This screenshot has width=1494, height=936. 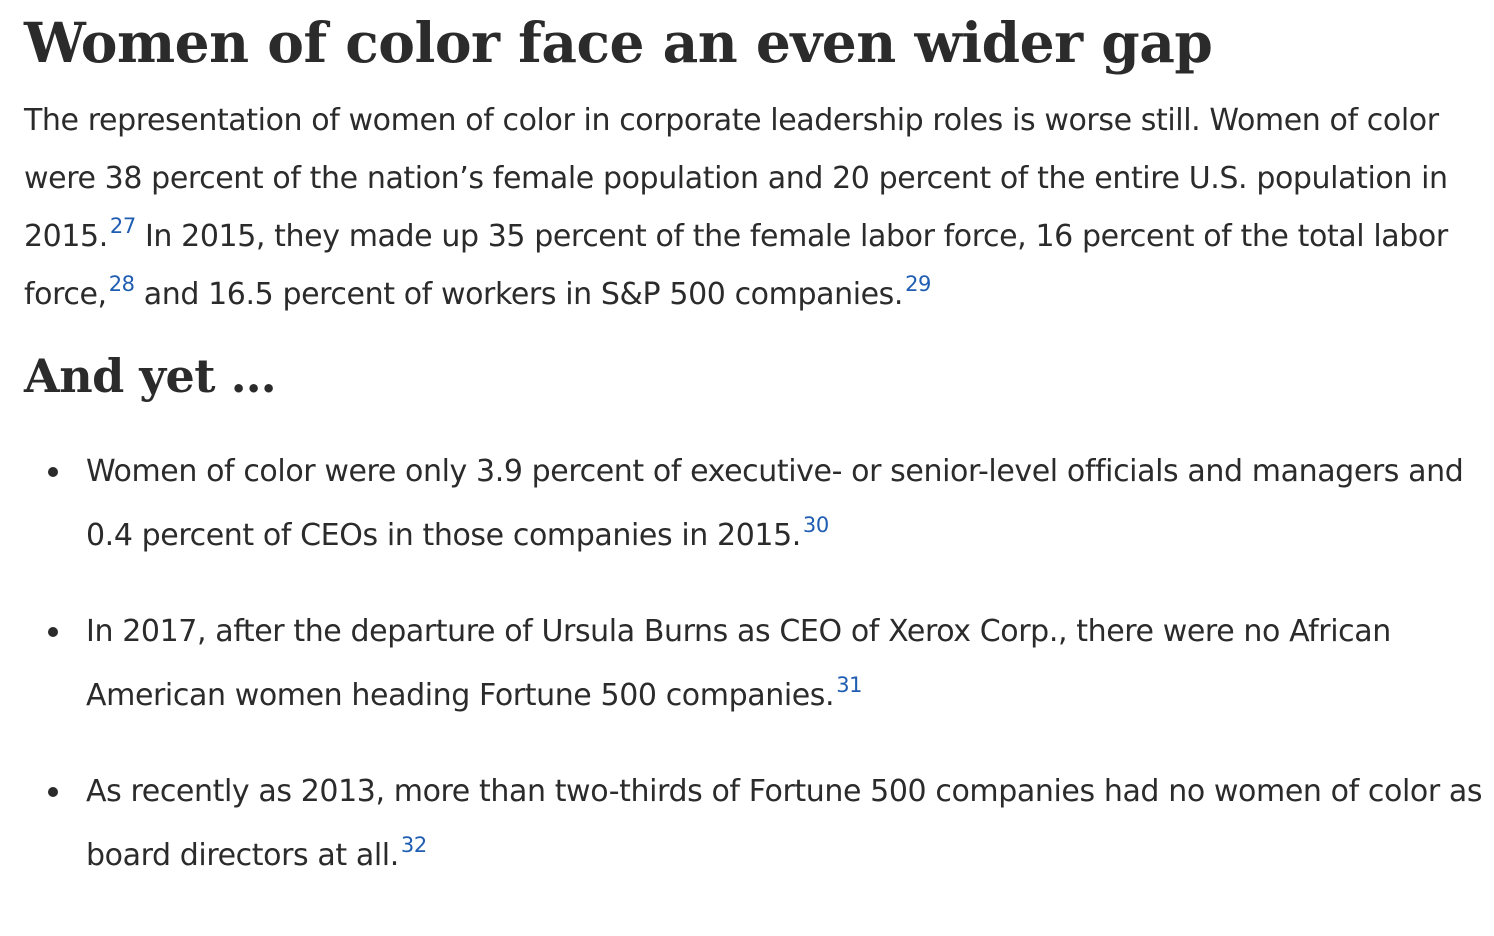 What do you see at coordinates (121, 284) in the screenshot?
I see `footnote-link-28: 28` at bounding box center [121, 284].